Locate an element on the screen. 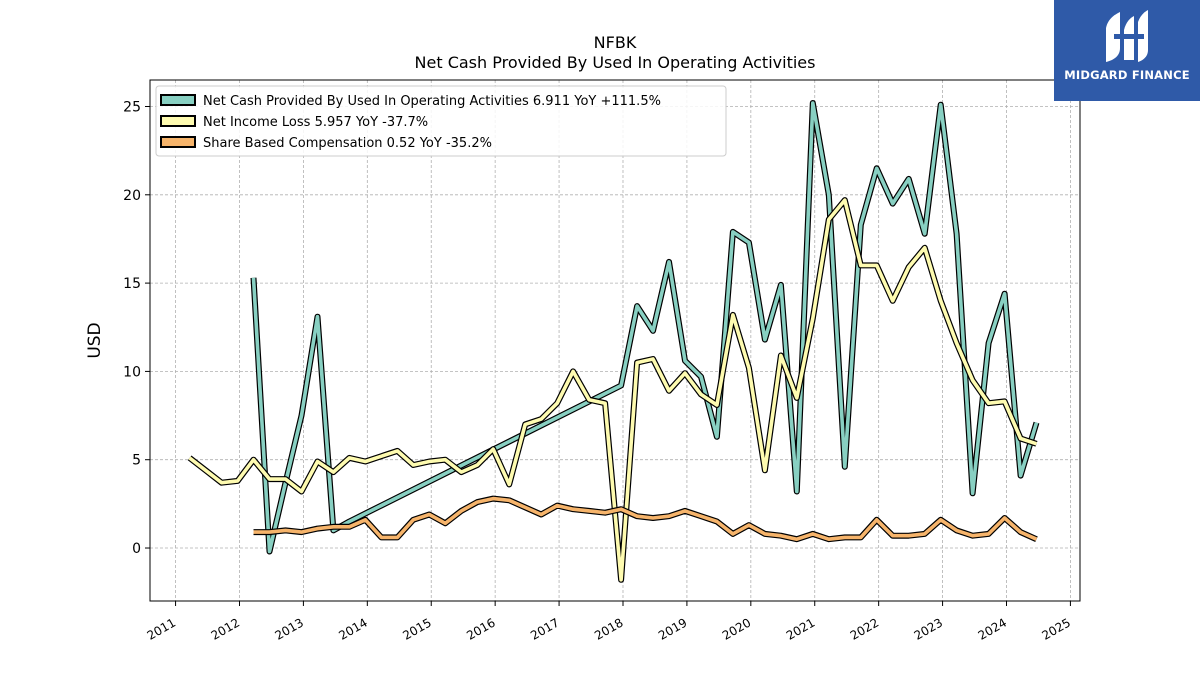  x-tick-label: 2017 is located at coordinates (544, 628).